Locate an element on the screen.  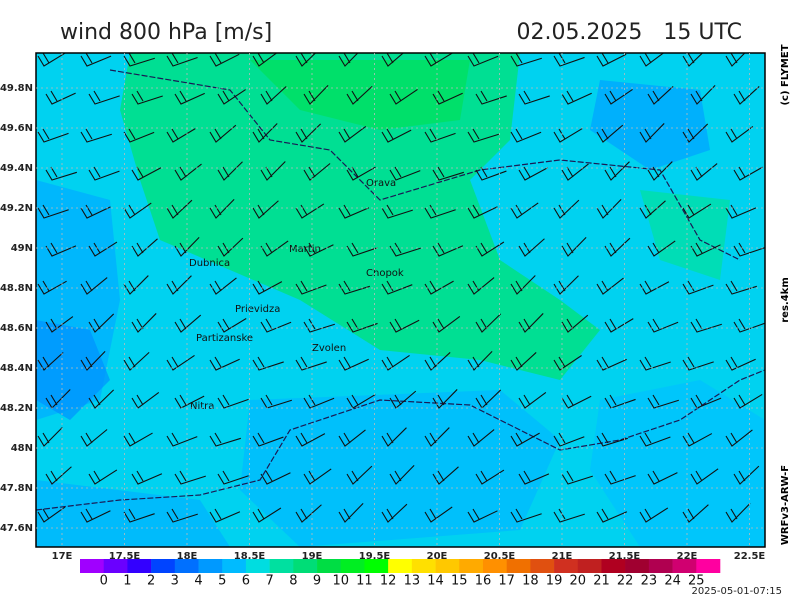
lat-tick-label: 49.6N is located at coordinates (16, 128).